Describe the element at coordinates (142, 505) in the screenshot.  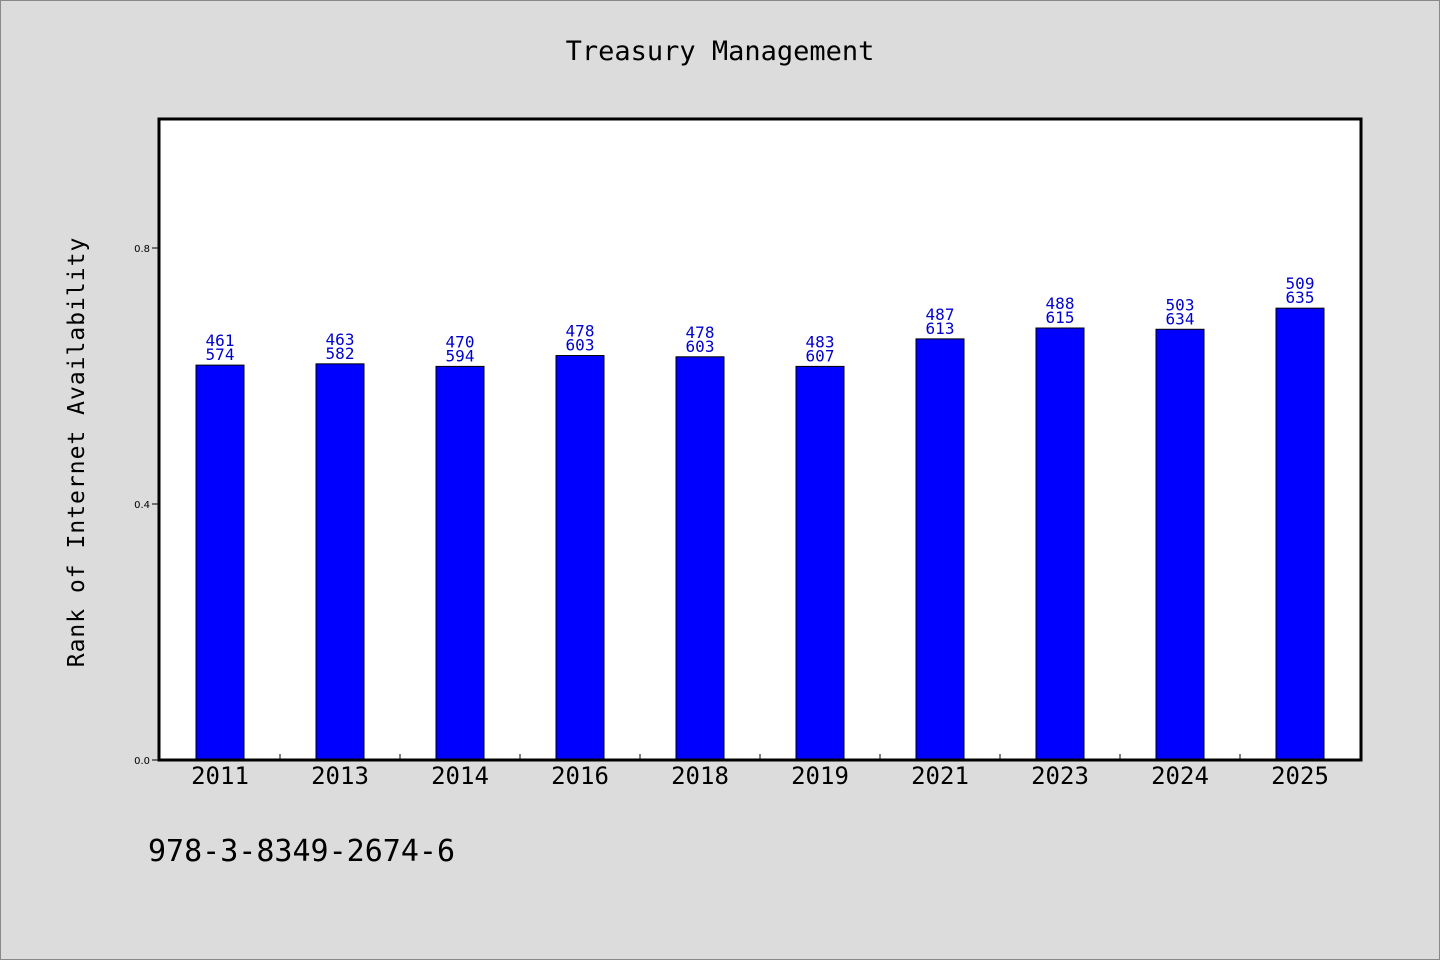
I see `y-tick-label: 0.4` at that location.